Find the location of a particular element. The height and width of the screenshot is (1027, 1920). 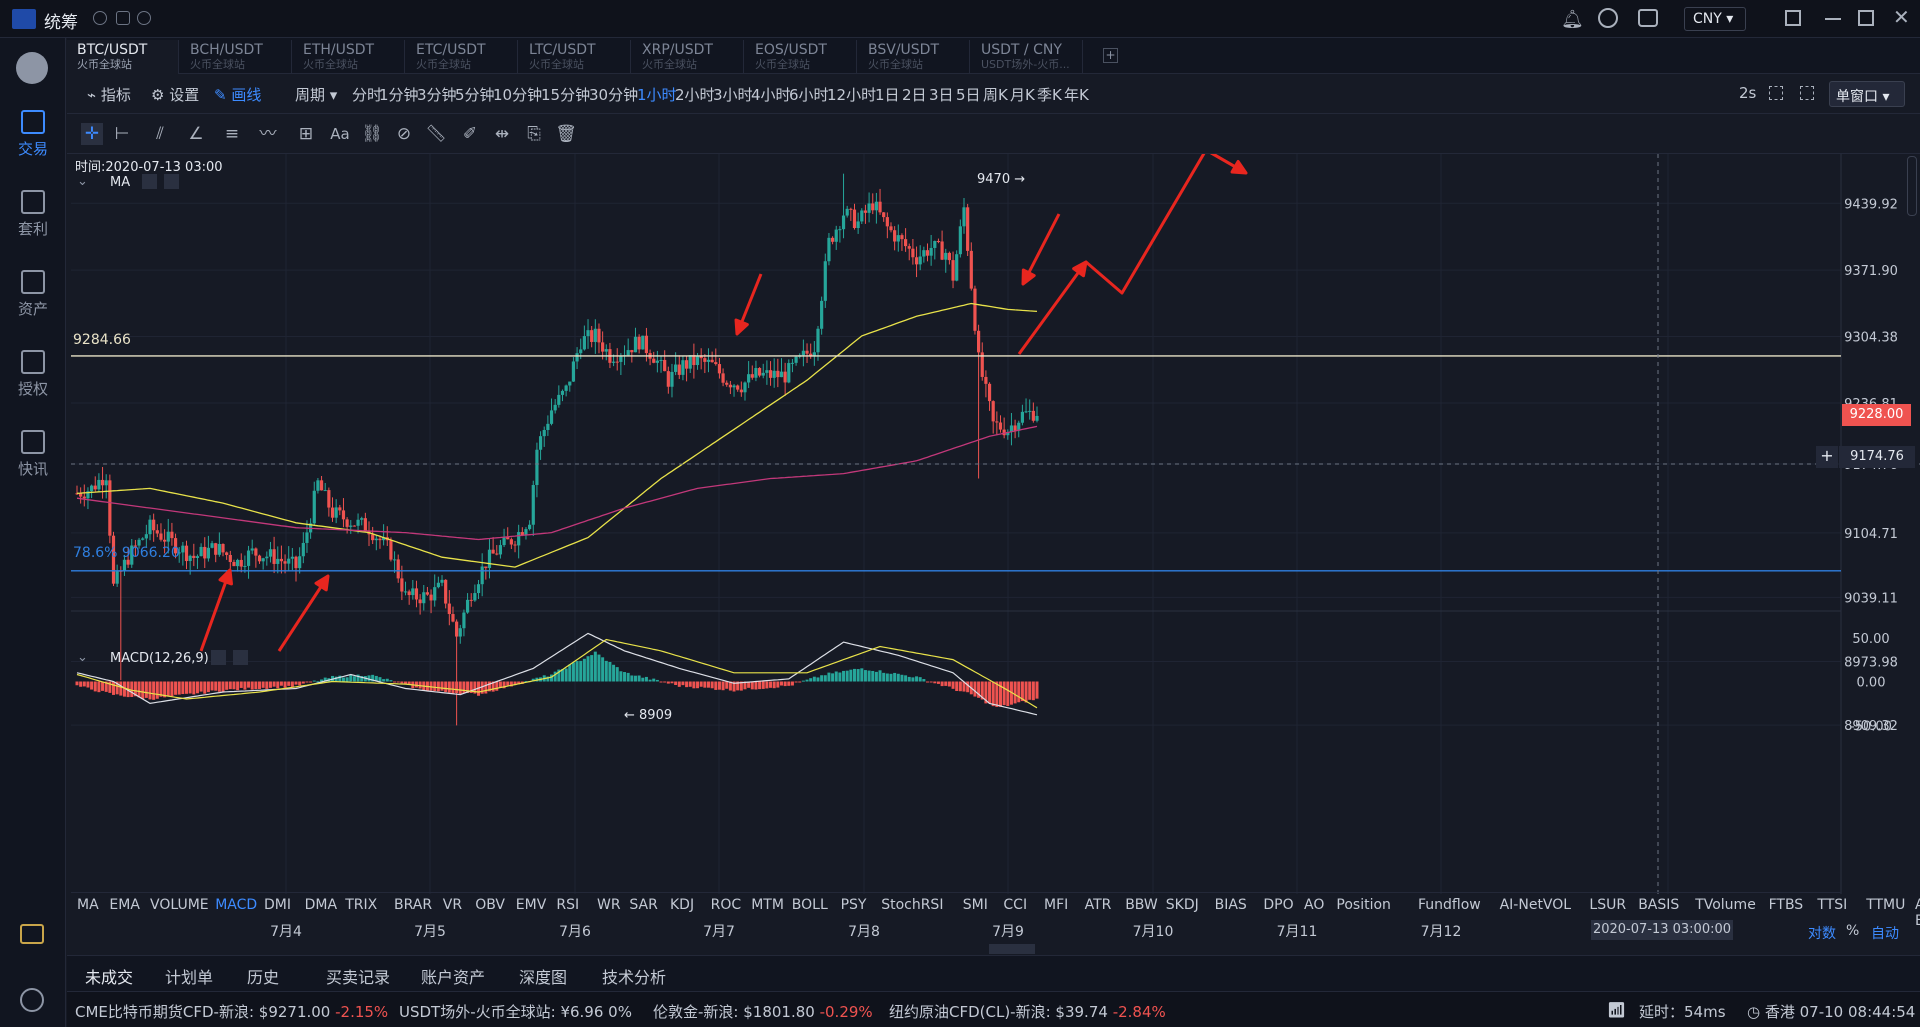

period-1: 1分钟 is located at coordinates (399, 95).